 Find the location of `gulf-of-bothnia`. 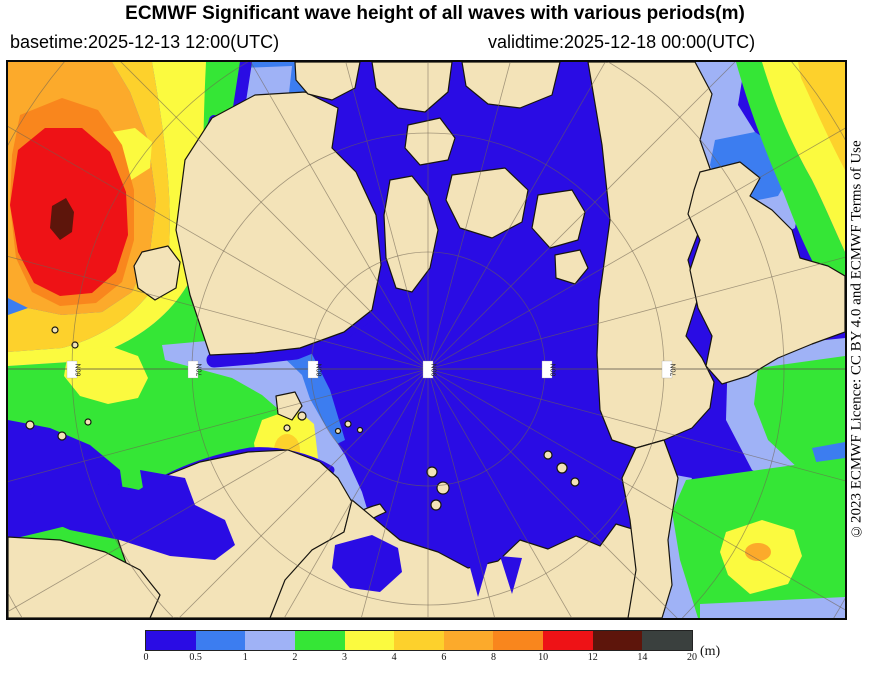

gulf-of-bothnia is located at coordinates (167, 492).